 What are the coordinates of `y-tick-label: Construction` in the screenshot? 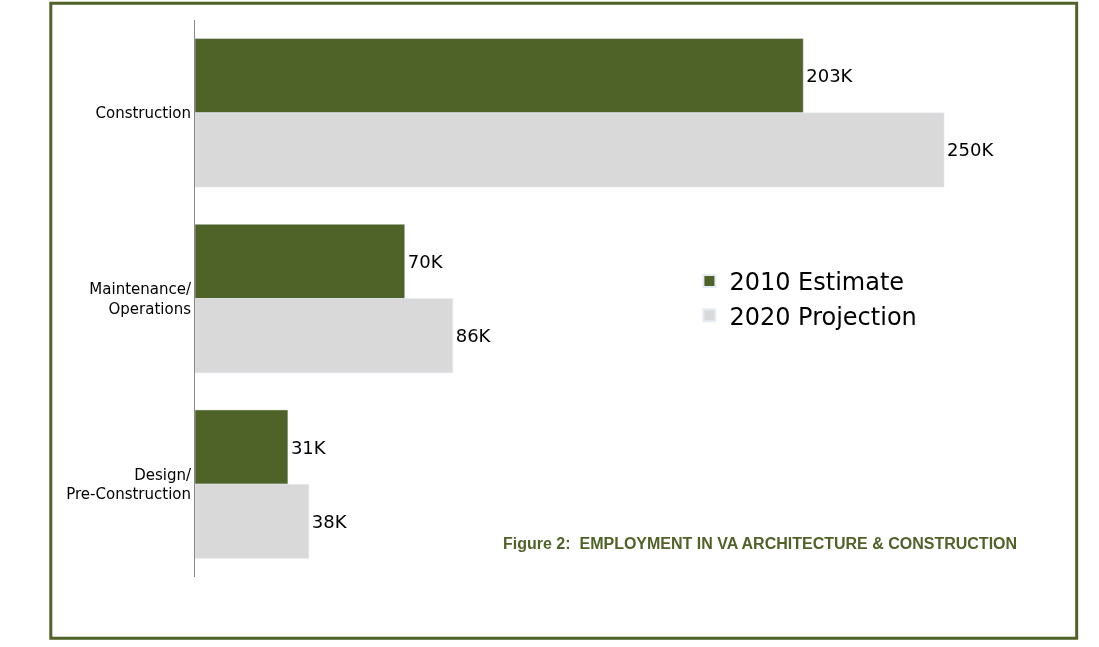 It's located at (143, 113).